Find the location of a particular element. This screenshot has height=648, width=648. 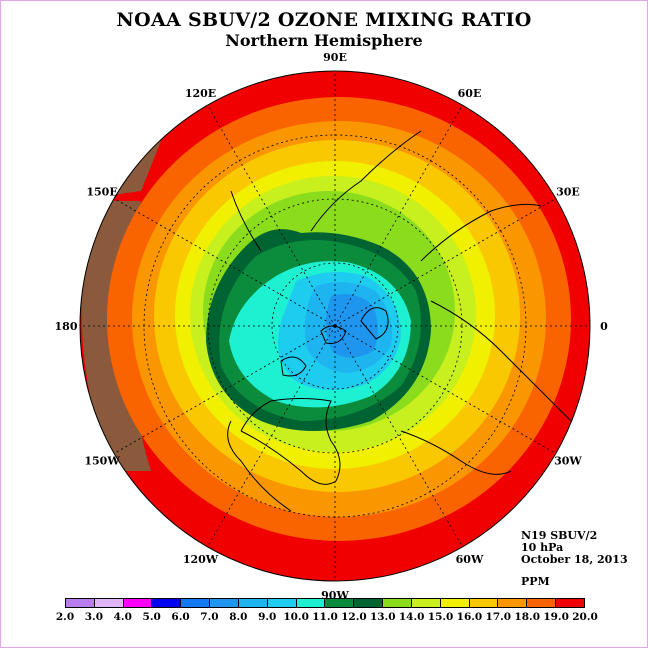

colorbar-tick-label: 10.0 is located at coordinates (296, 617).